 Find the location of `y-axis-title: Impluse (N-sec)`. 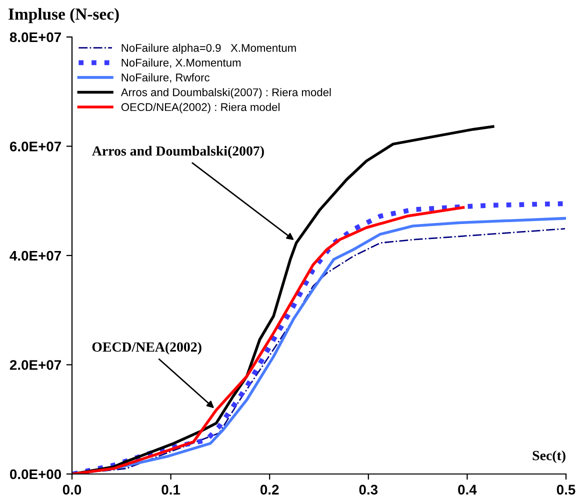

y-axis-title: Impluse (N-sec) is located at coordinates (63, 16).